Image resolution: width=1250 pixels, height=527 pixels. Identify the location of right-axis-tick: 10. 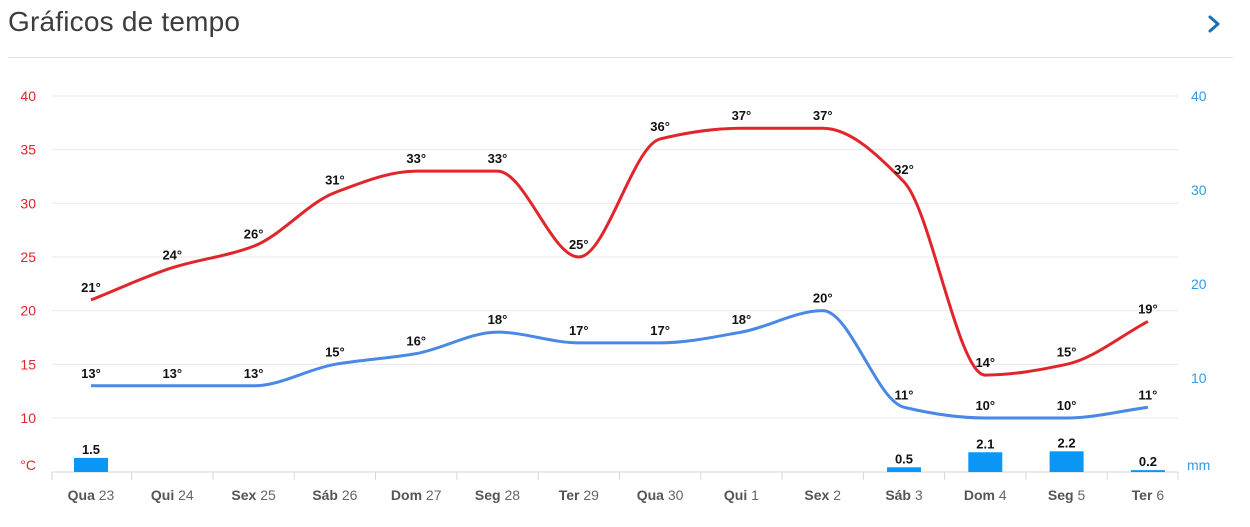
(1199, 378).